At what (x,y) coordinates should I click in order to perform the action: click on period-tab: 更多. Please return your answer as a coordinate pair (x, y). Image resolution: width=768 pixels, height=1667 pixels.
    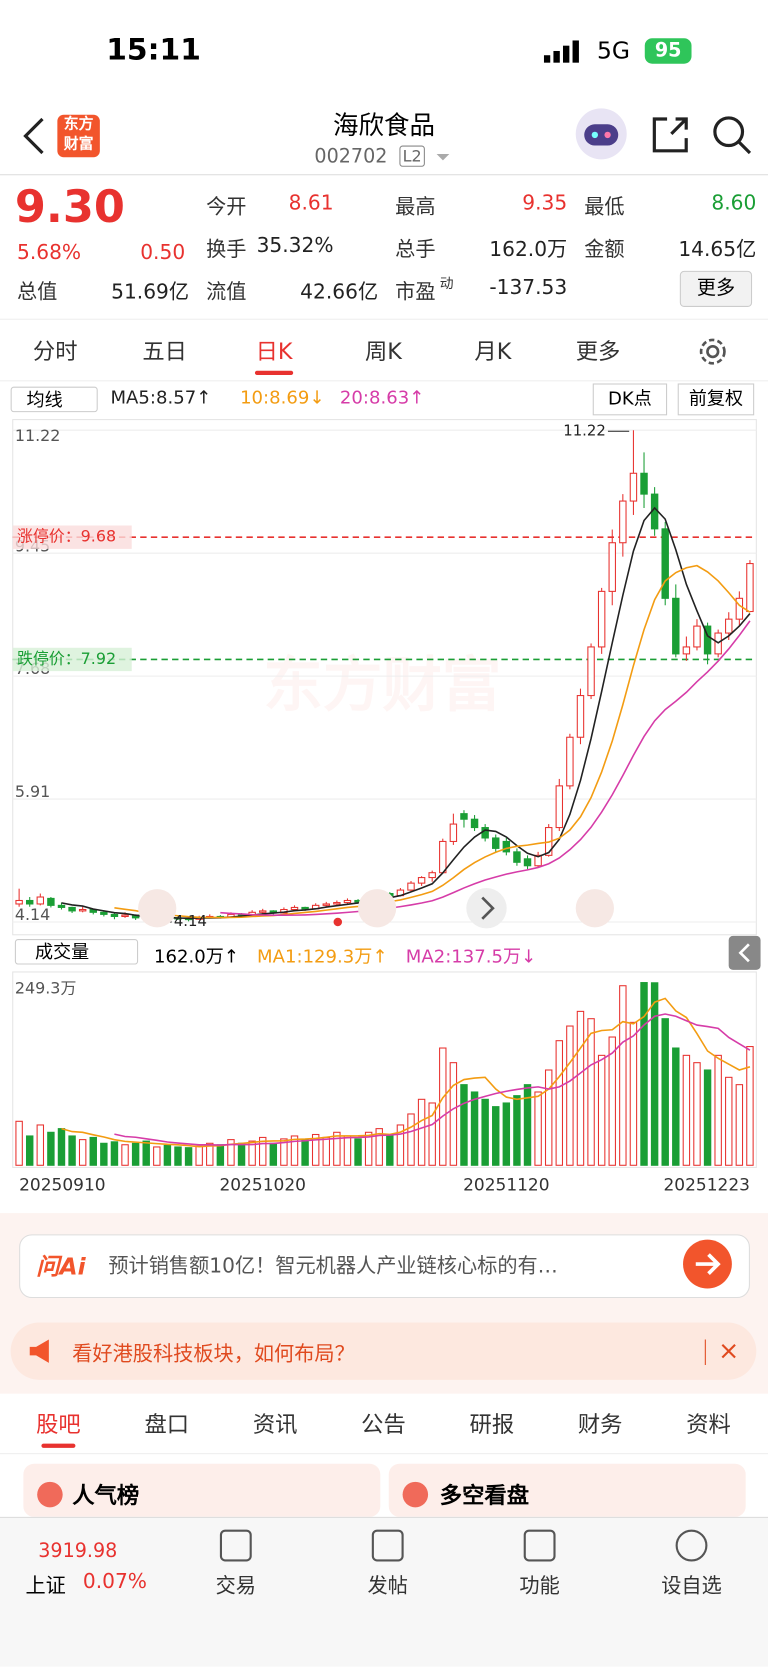
    Looking at the image, I should click on (598, 351).